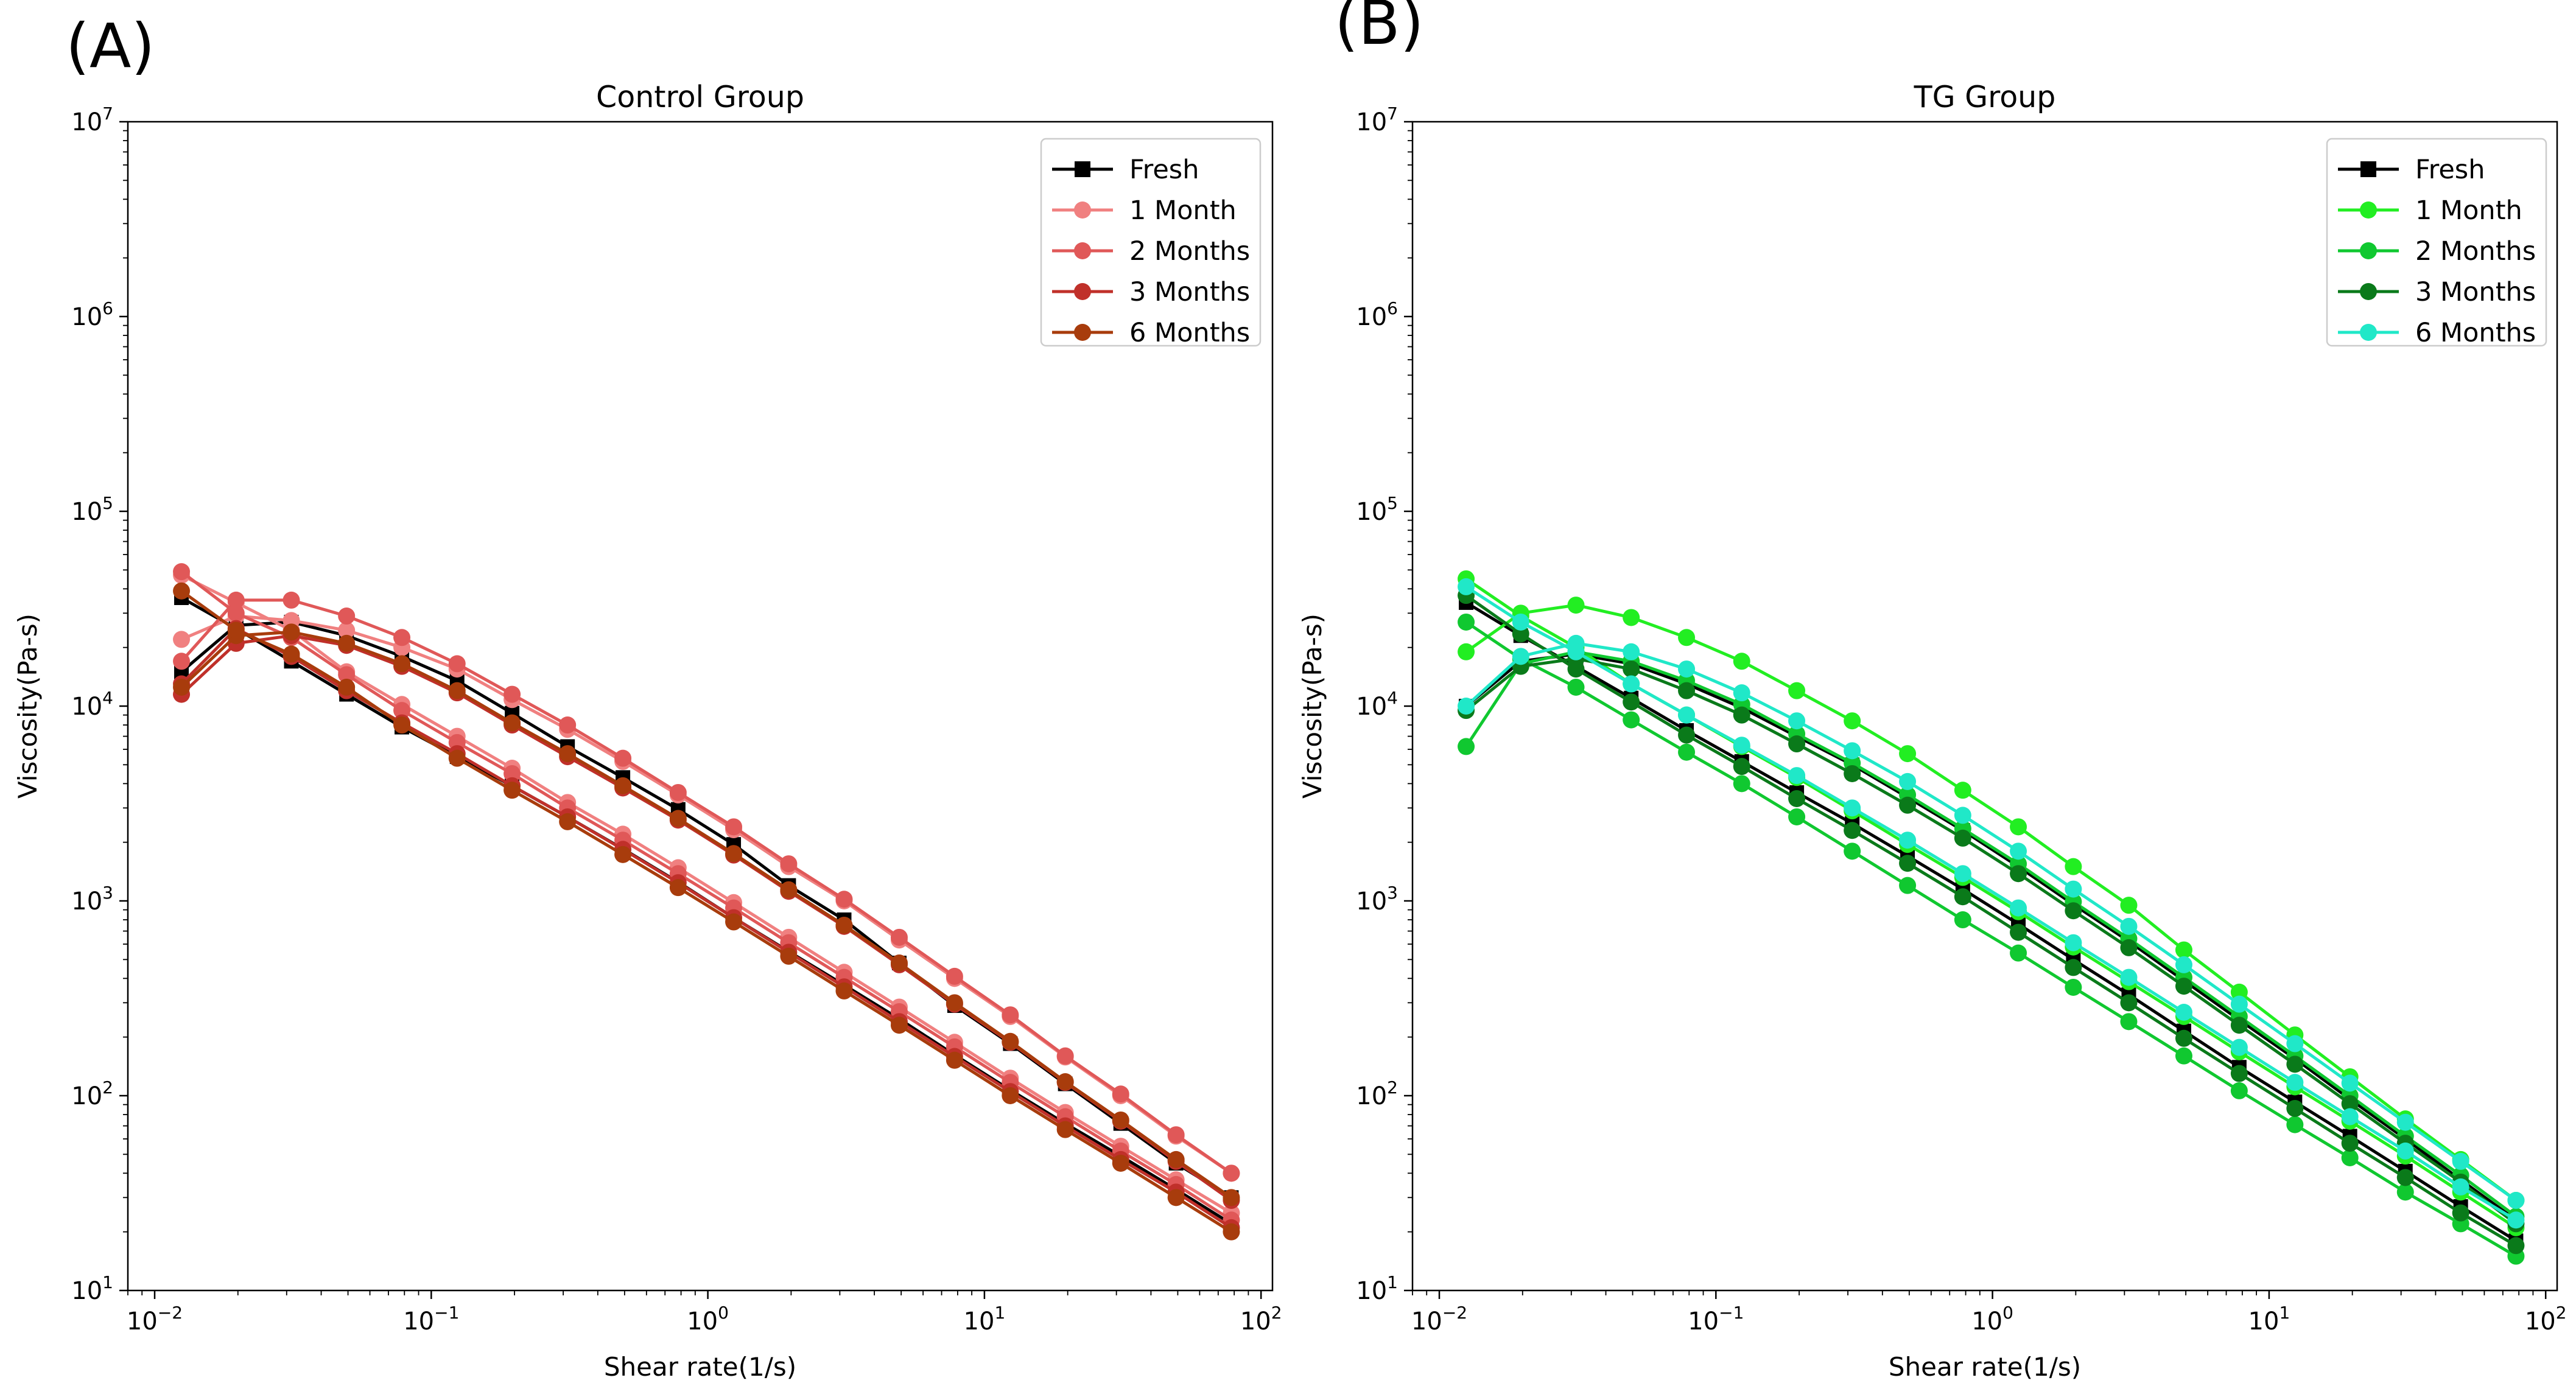  I want to click on legend-label: 6 Months, so click(2475, 333).